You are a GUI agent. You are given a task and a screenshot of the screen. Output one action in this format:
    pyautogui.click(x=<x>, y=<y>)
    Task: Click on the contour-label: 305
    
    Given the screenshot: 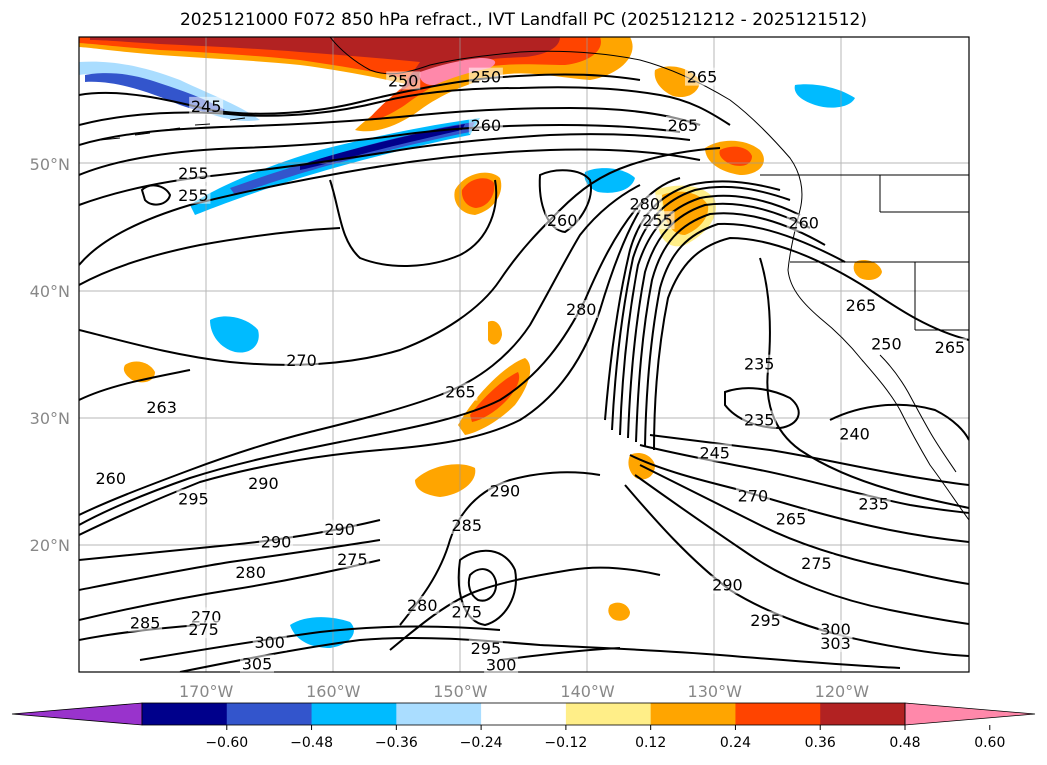 What is the action you would take?
    pyautogui.click(x=257, y=663)
    